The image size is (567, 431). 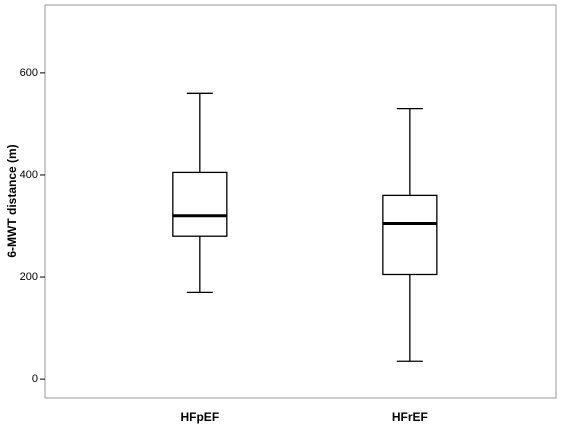 What do you see at coordinates (410, 417) in the screenshot?
I see `x-tick-label: HFrEF` at bounding box center [410, 417].